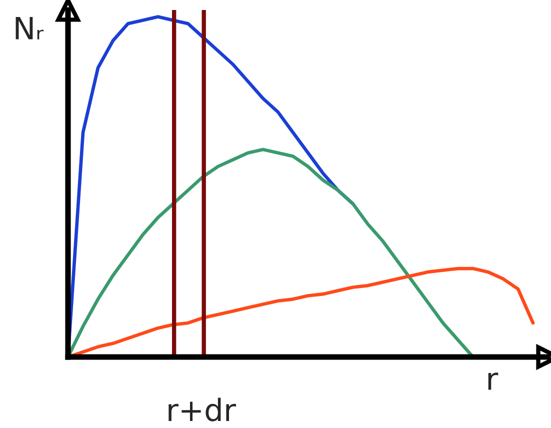 This screenshot has width=551, height=428. I want to click on x-axis-title: r, so click(493, 381).